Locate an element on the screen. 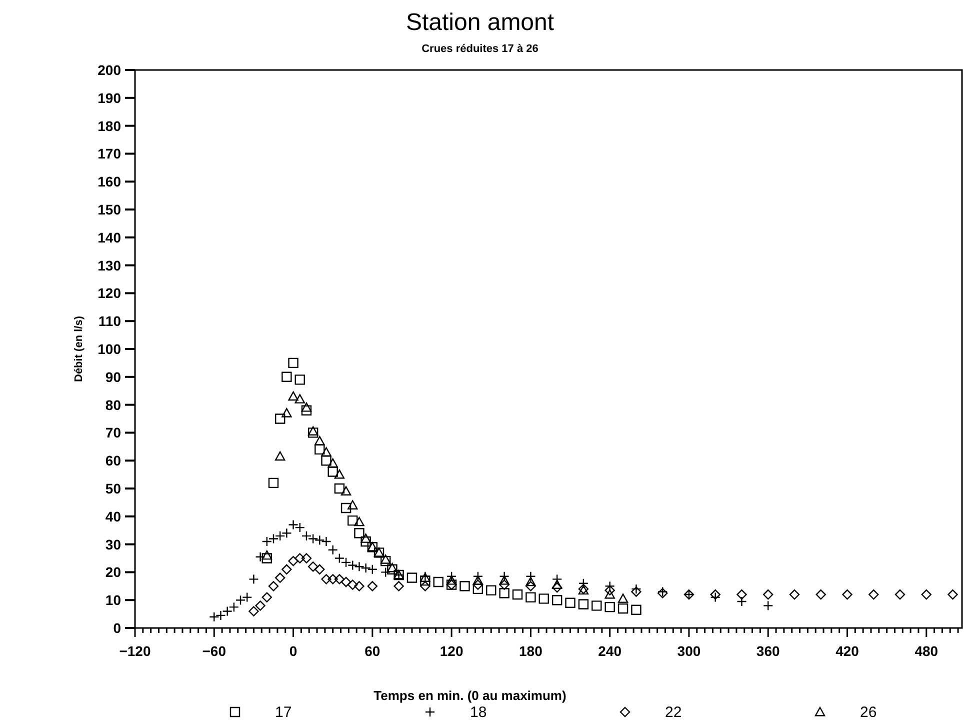  x-tick-label: 0 is located at coordinates (293, 651).